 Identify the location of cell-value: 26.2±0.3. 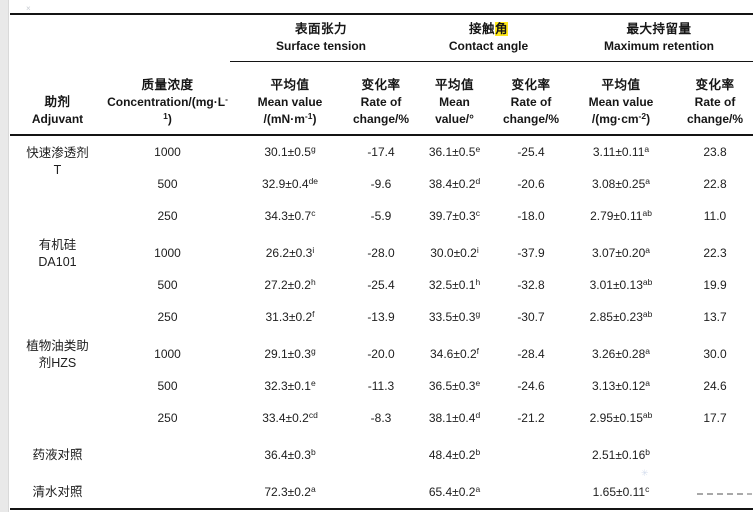
(289, 252).